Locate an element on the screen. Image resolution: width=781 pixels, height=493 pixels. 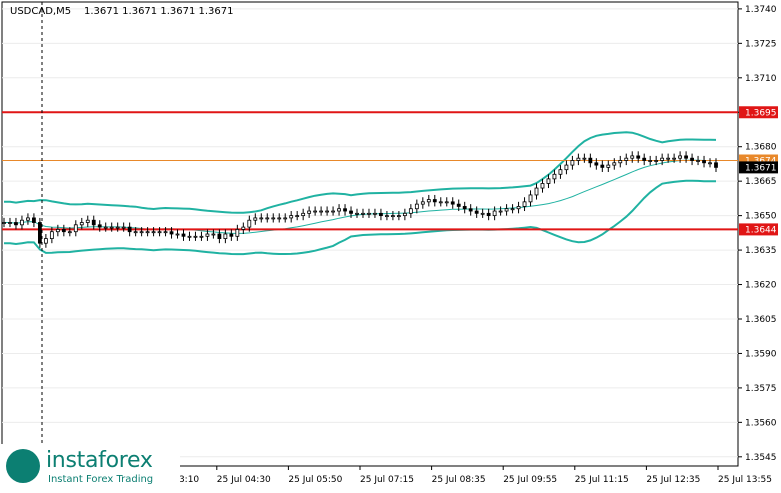
symbol-label: USDCAD,M5 is located at coordinates (40, 11).